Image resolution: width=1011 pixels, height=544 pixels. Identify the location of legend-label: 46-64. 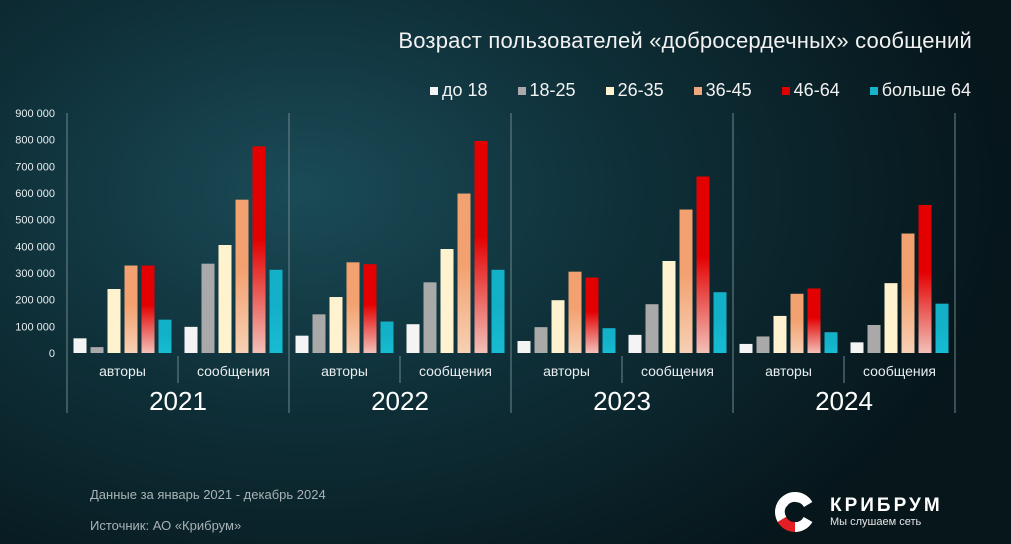
(816, 90).